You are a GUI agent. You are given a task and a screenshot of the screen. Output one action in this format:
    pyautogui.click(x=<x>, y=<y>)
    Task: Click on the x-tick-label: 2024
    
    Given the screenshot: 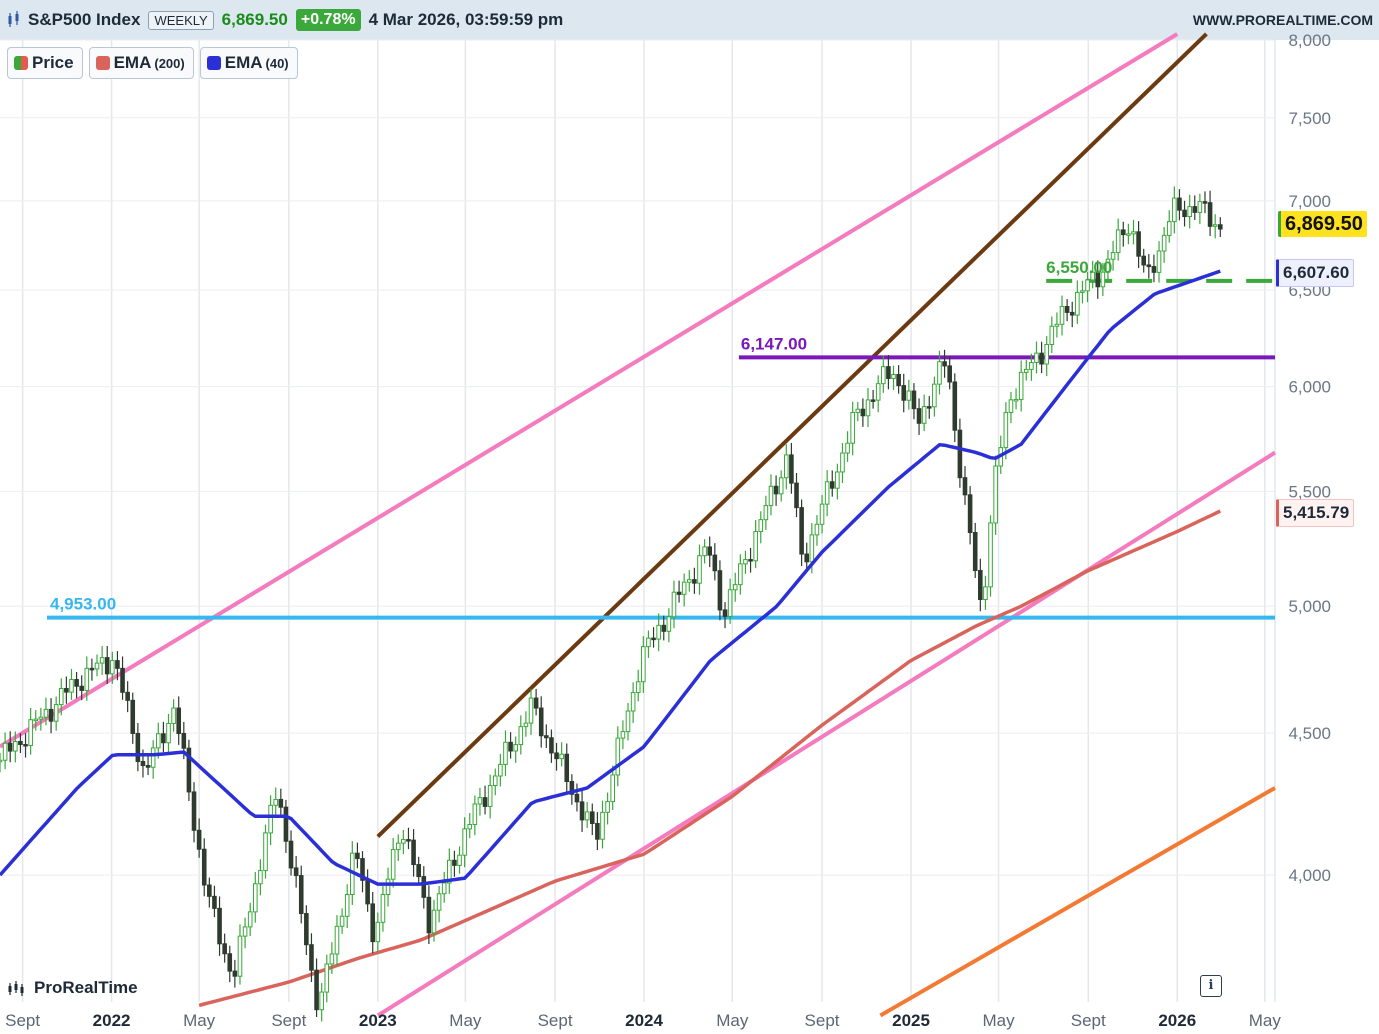 What is the action you would take?
    pyautogui.click(x=644, y=1020)
    